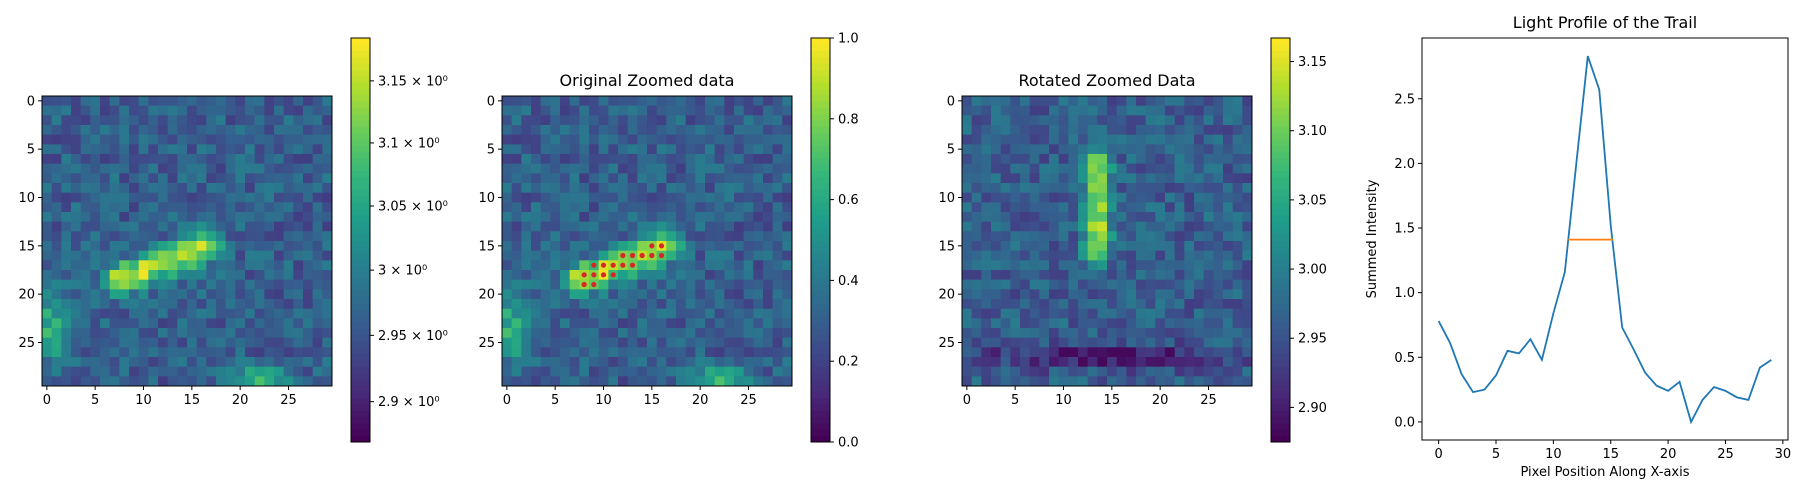 The height and width of the screenshot is (500, 1800). What do you see at coordinates (1106, 80) in the screenshot?
I see `heatmap-title: Rotated Zoomed Data` at bounding box center [1106, 80].